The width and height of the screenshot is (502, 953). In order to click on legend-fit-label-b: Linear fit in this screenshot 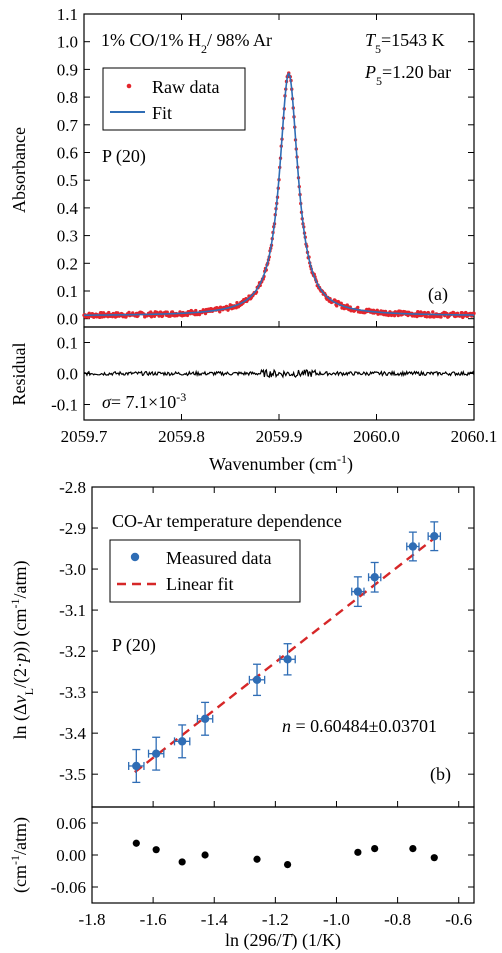, I will do `click(199, 584)`.